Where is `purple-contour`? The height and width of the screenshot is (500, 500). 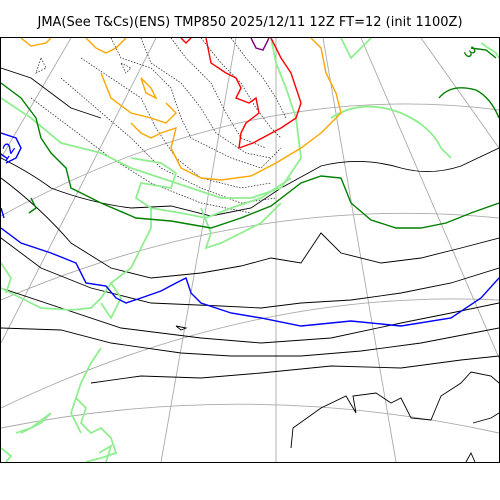 purple-contour is located at coordinates (260, 44).